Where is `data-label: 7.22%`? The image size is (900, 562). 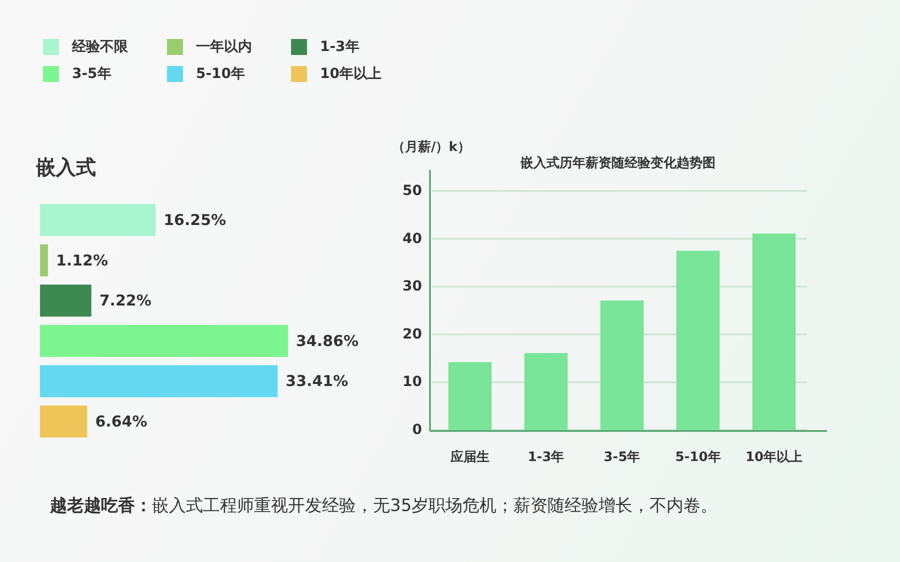
data-label: 7.22% is located at coordinates (125, 301).